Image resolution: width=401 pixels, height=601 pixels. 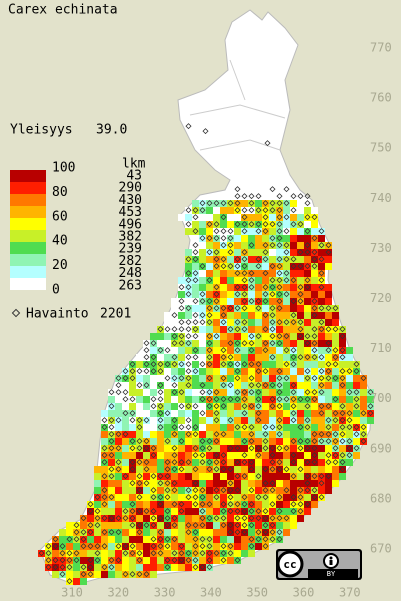 What do you see at coordinates (118, 593) in the screenshot?
I see `easting-label: 320` at bounding box center [118, 593].